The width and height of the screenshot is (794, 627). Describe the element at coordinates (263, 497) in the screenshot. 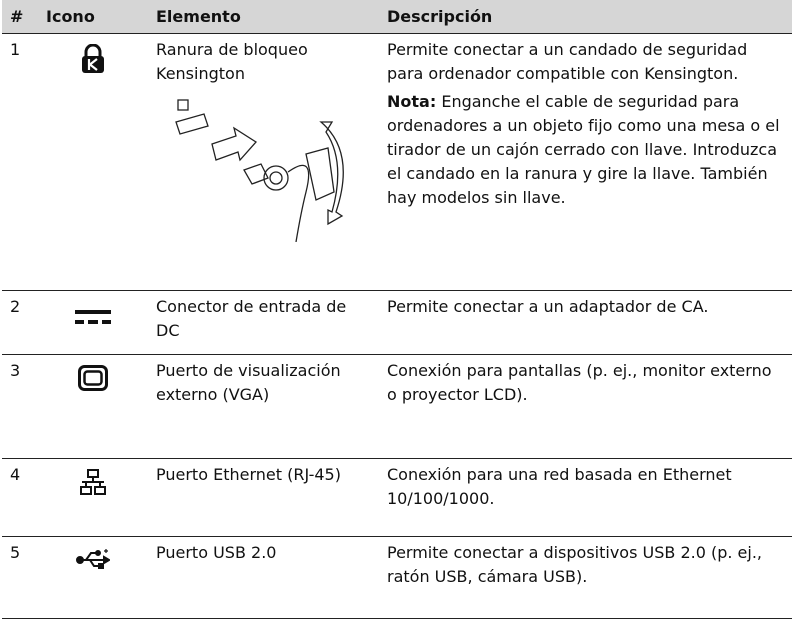

I see `element: Puerto Ethernet (RJ-45)` at that location.